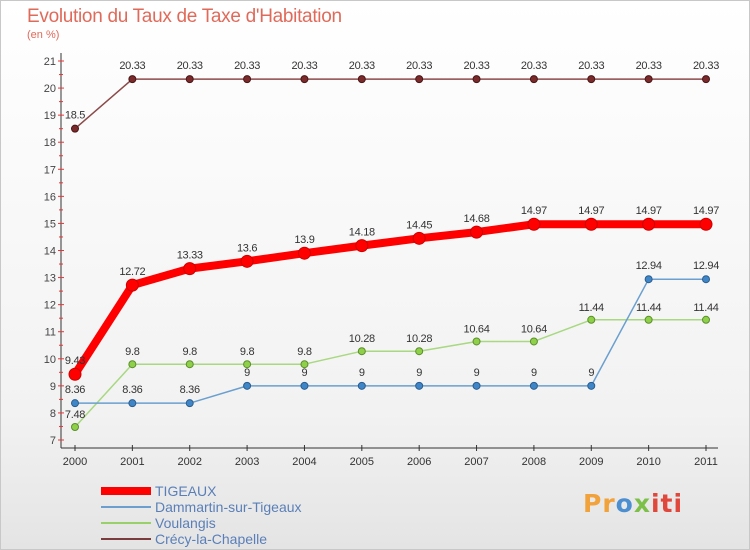  I want to click on data-label: 10.28, so click(419, 339).